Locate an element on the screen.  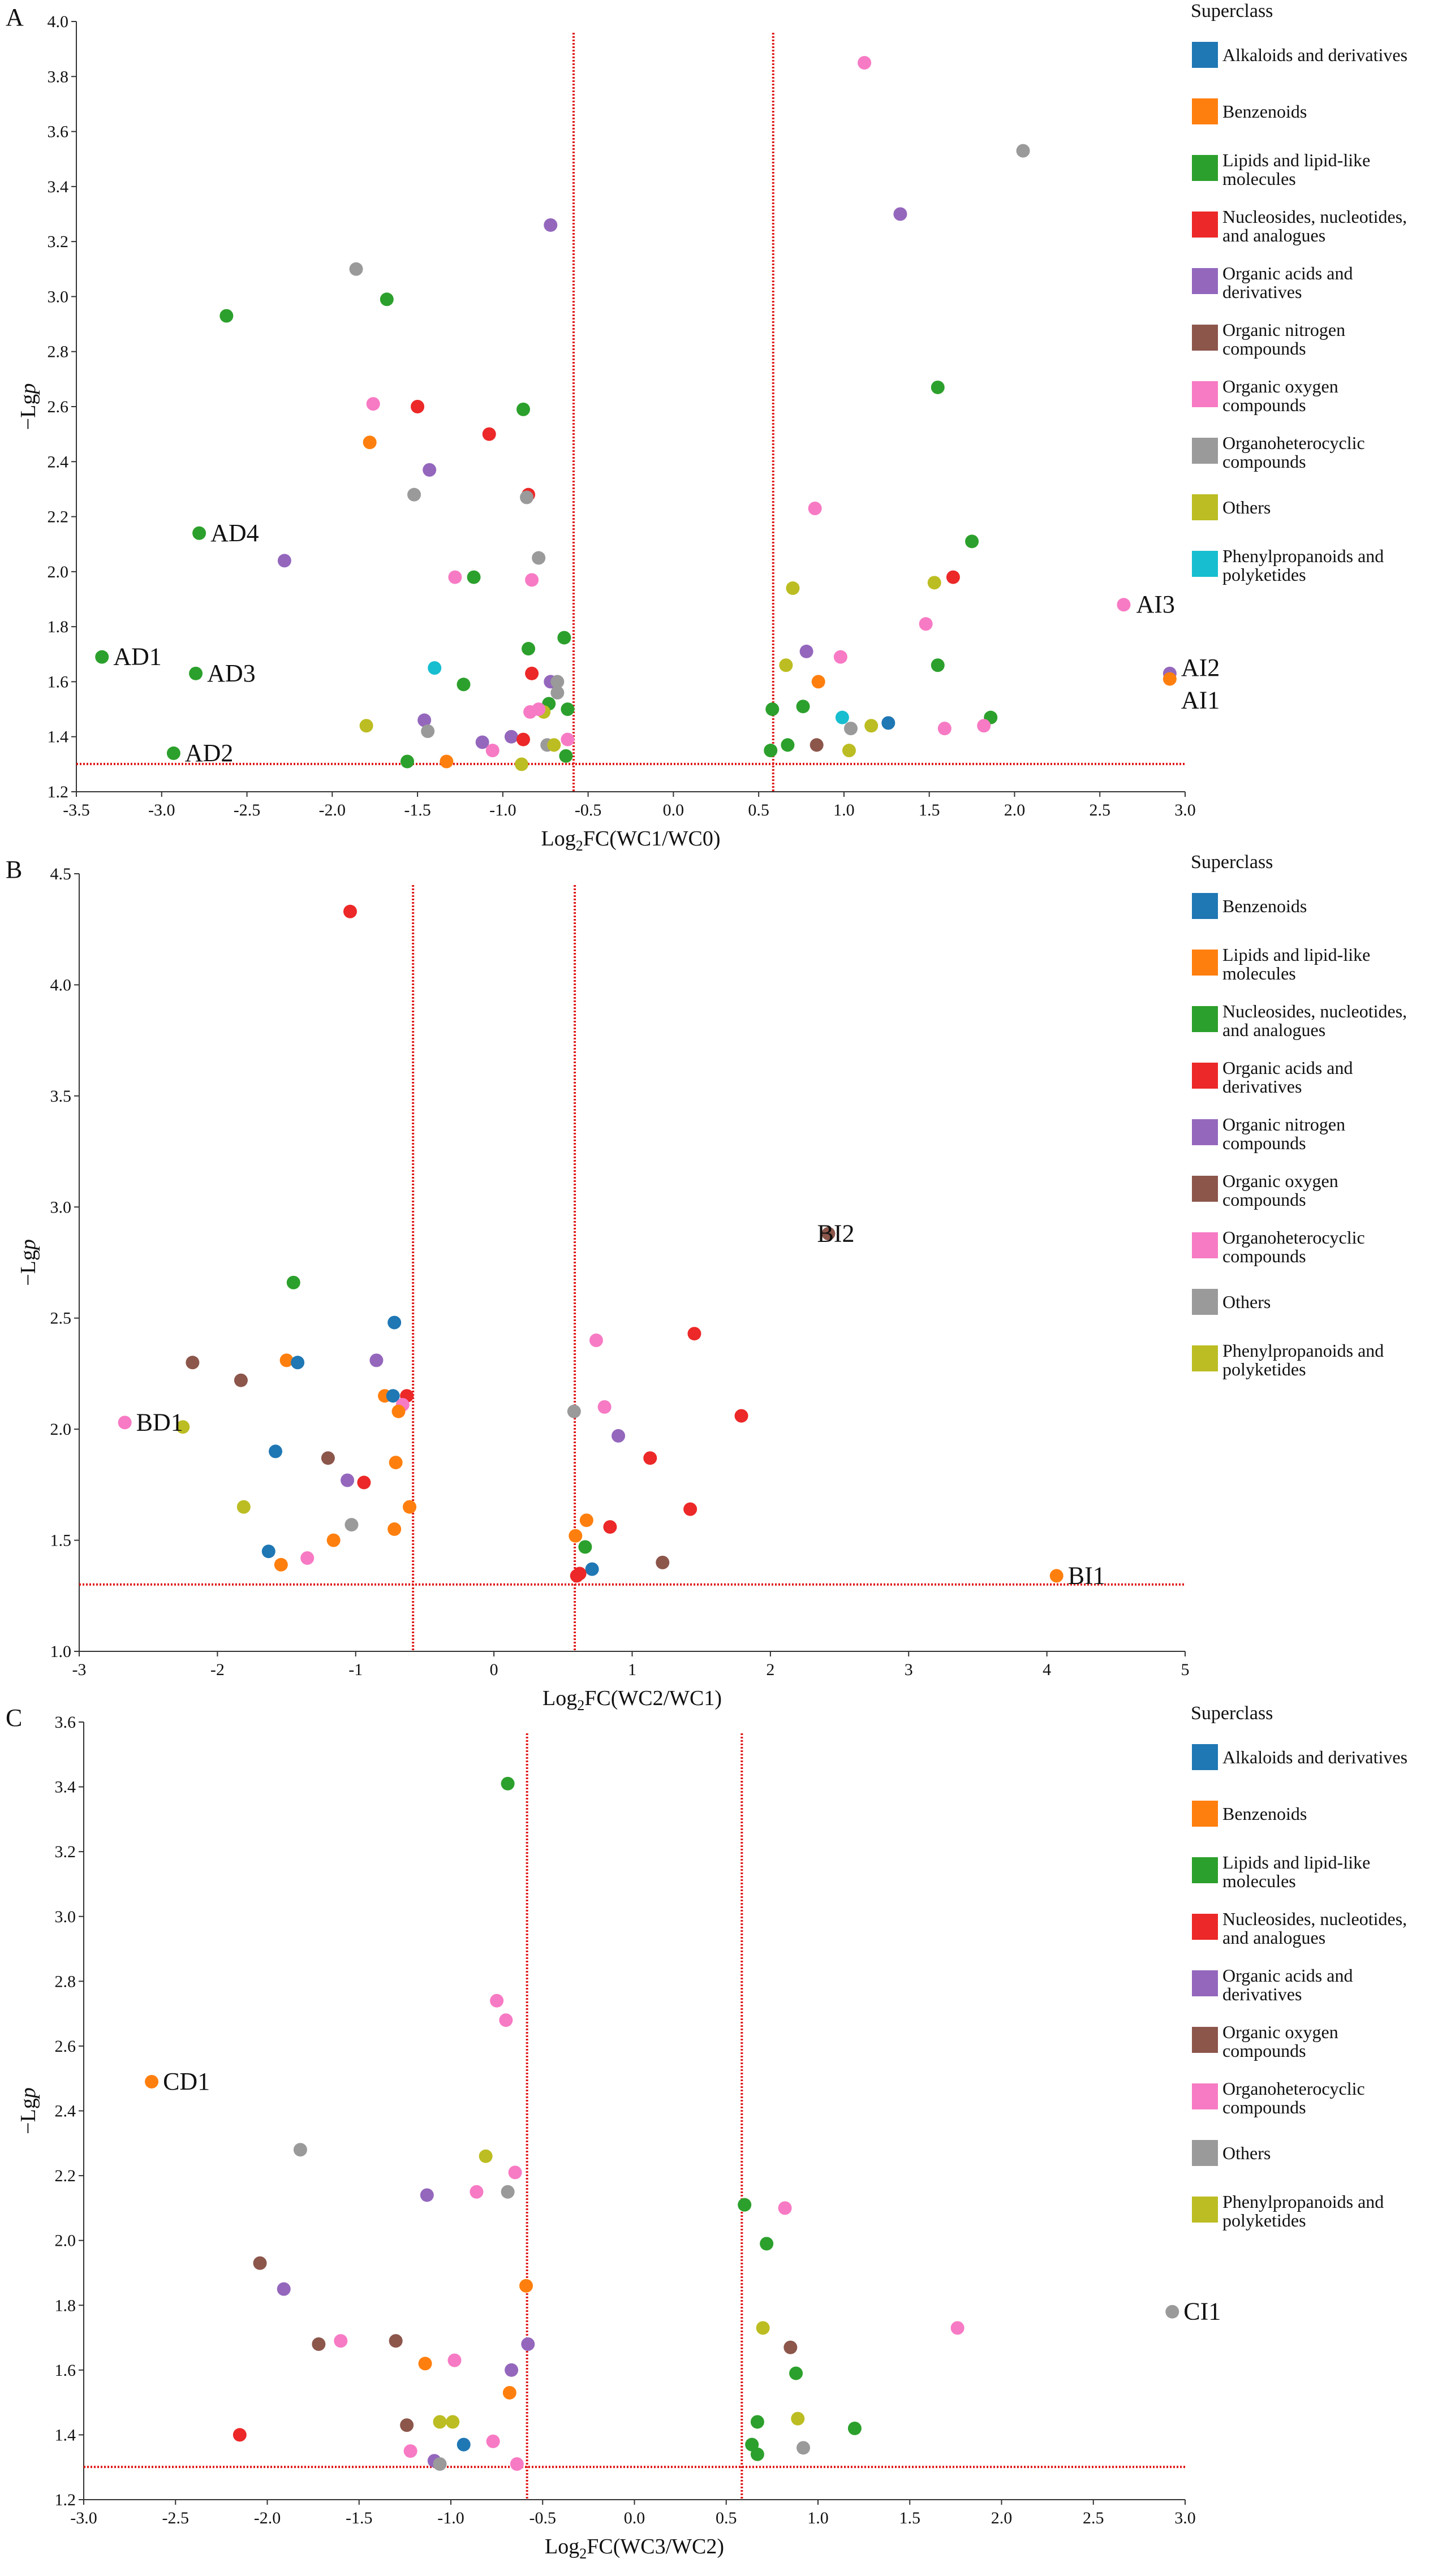
y-tick-label: 2.2 is located at coordinates (58, 518).